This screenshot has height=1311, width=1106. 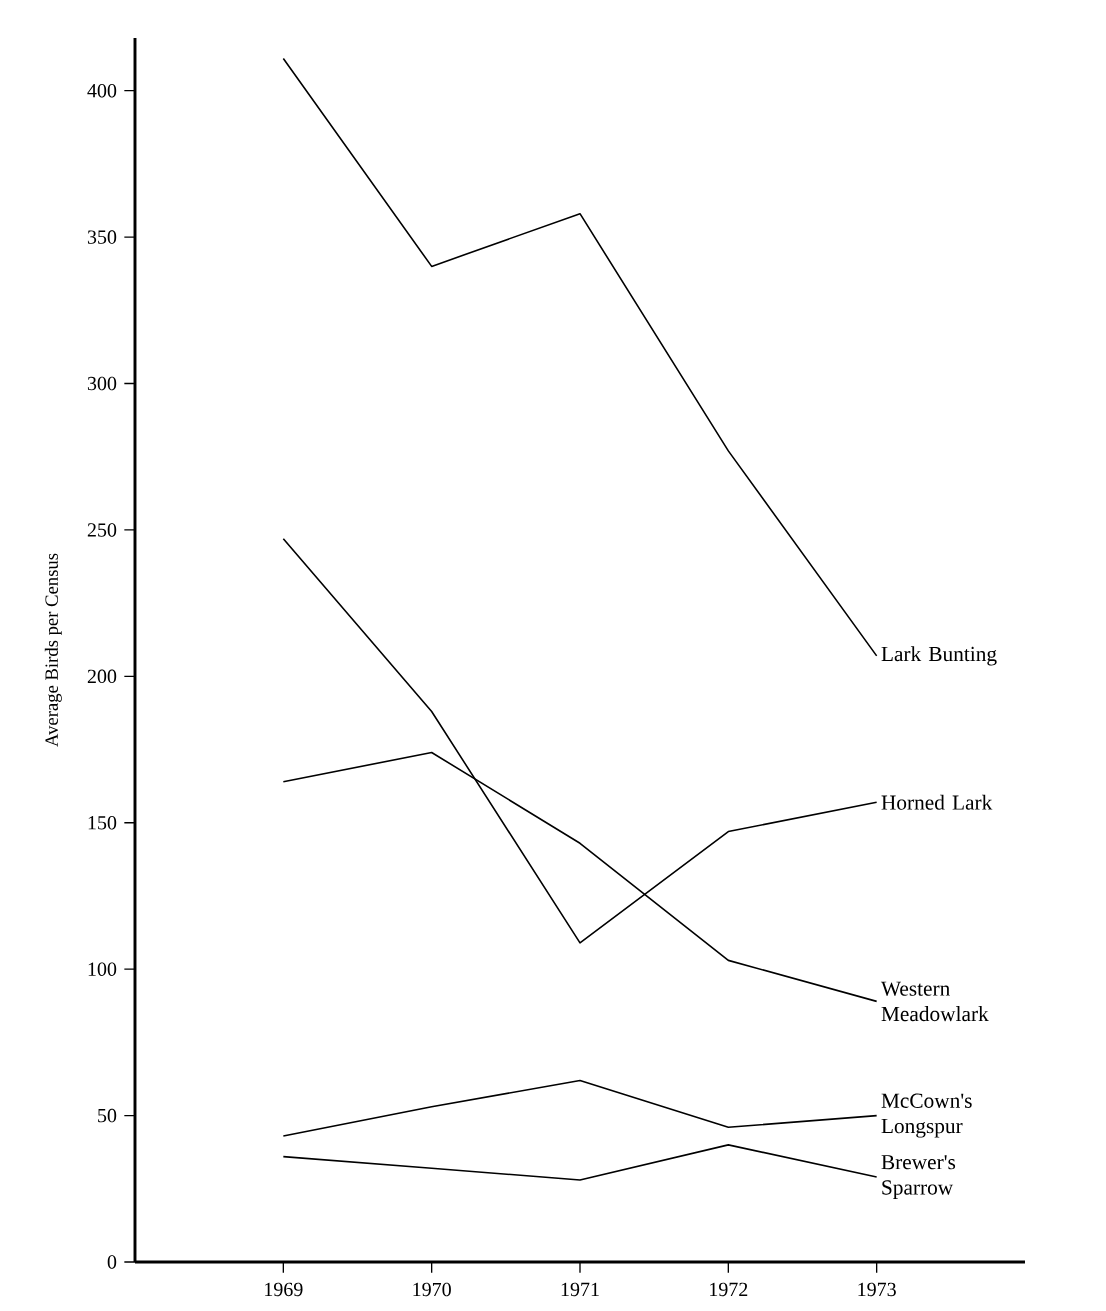 What do you see at coordinates (102, 823) in the screenshot?
I see `y-tick-label: 150` at bounding box center [102, 823].